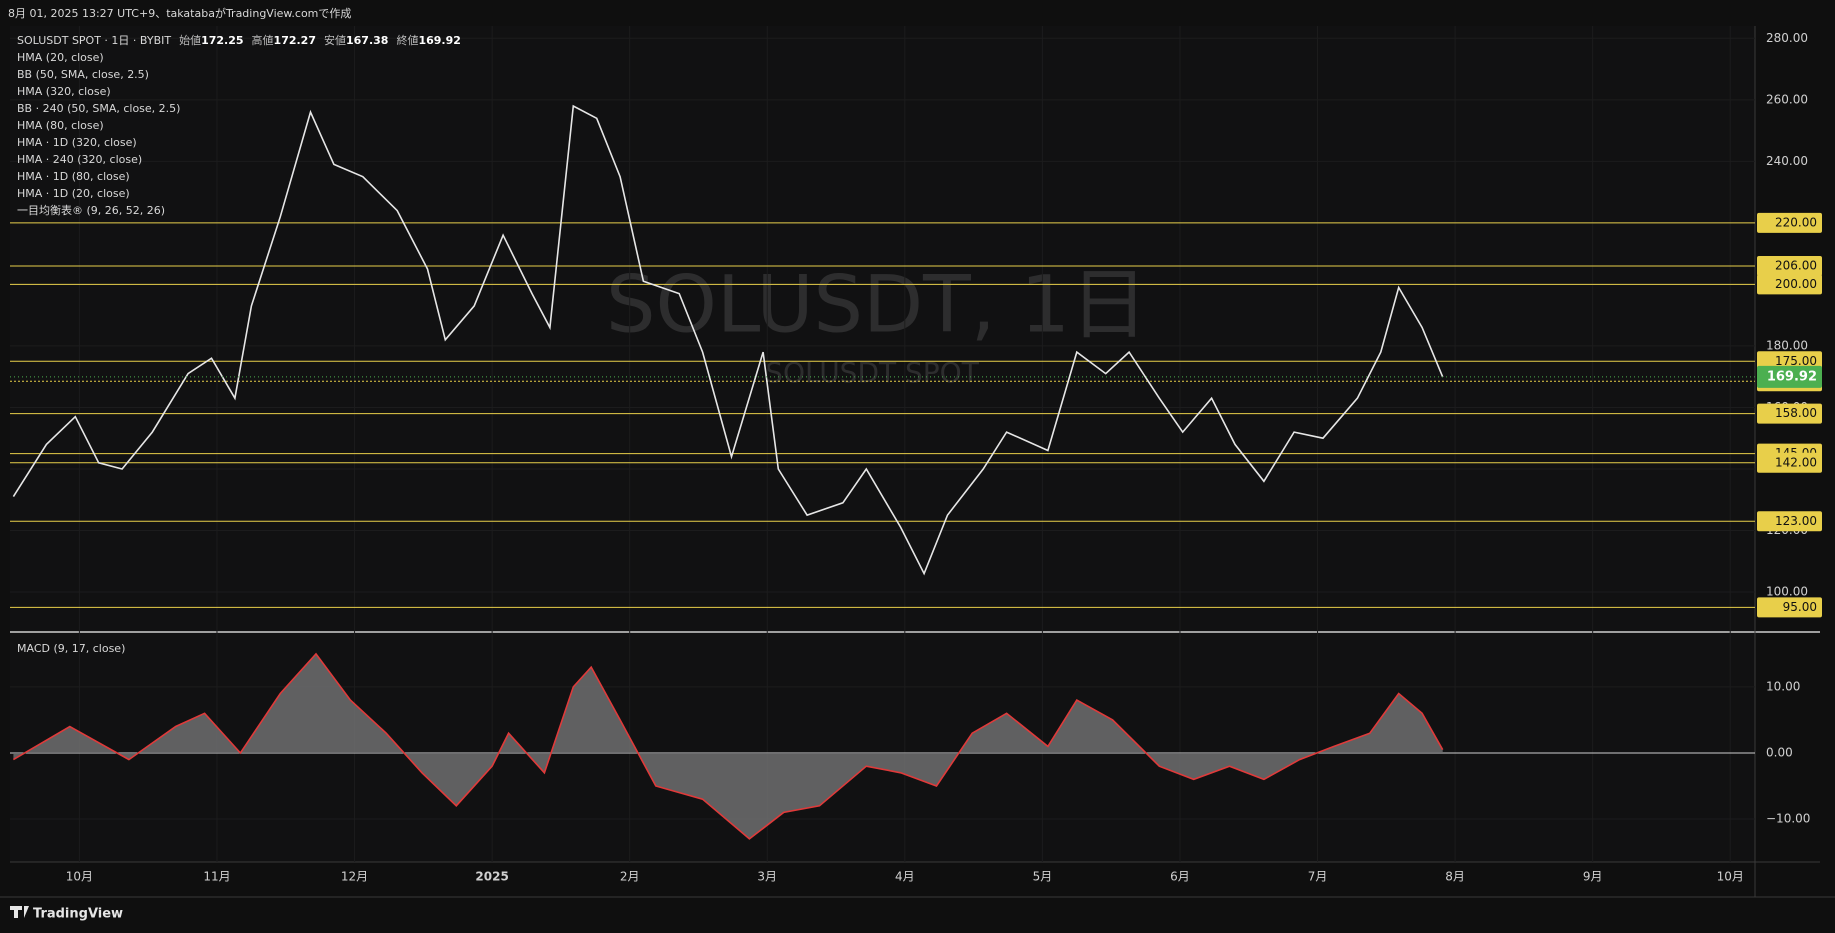  What do you see at coordinates (407, 40) in the screenshot?
I see `ohlc-name: 終値` at bounding box center [407, 40].